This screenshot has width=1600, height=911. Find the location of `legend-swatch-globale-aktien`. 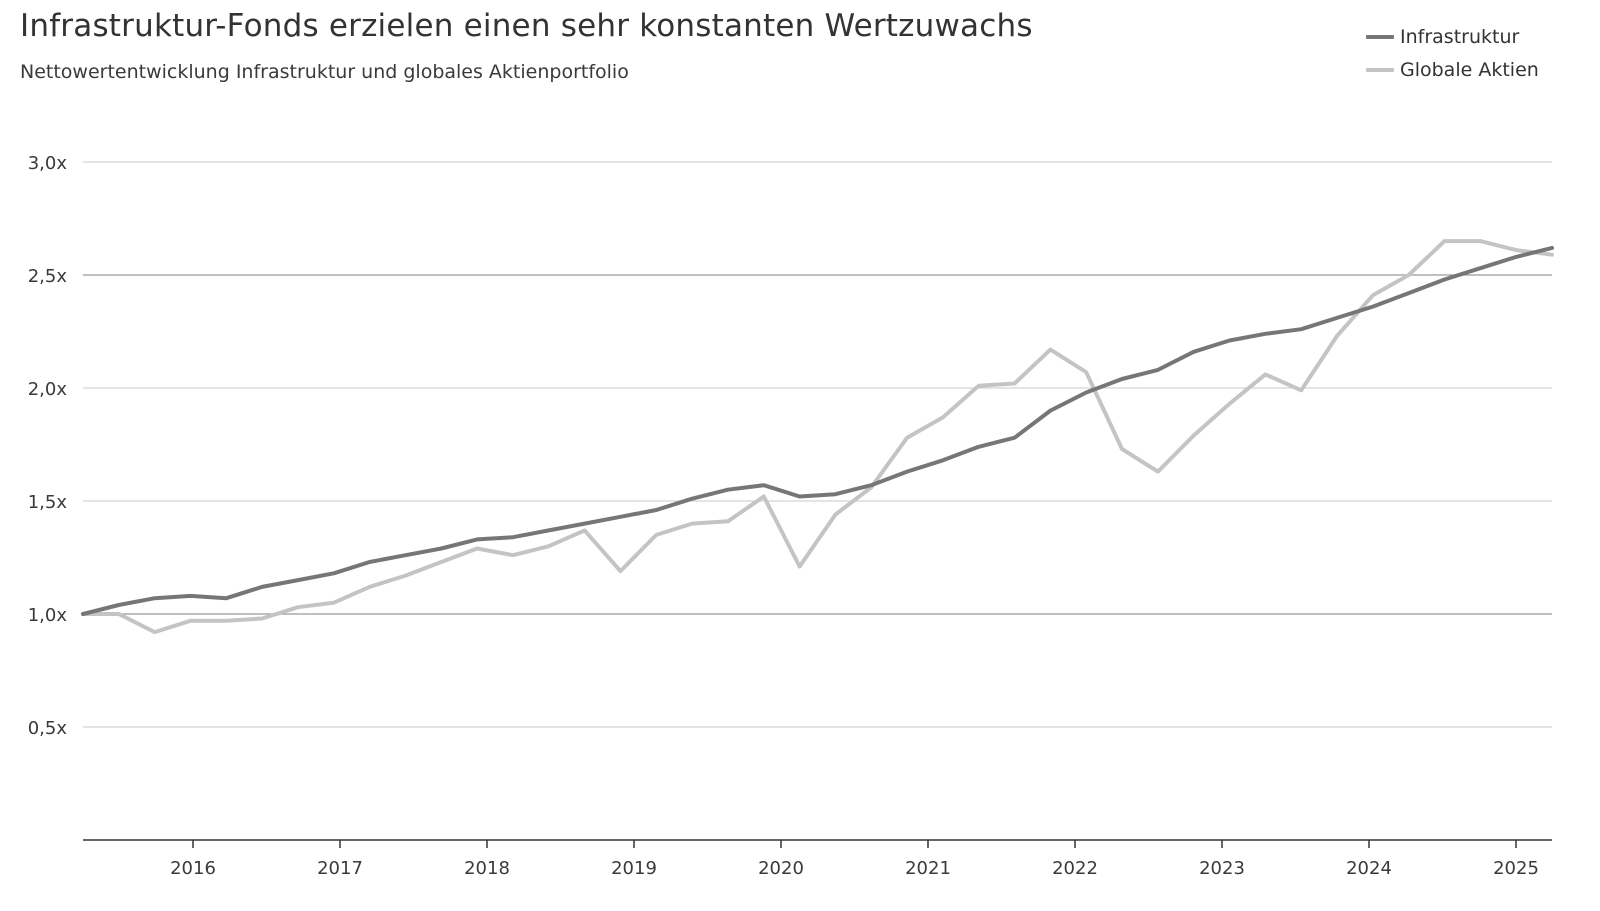

legend-swatch-globale-aktien is located at coordinates (1380, 69).